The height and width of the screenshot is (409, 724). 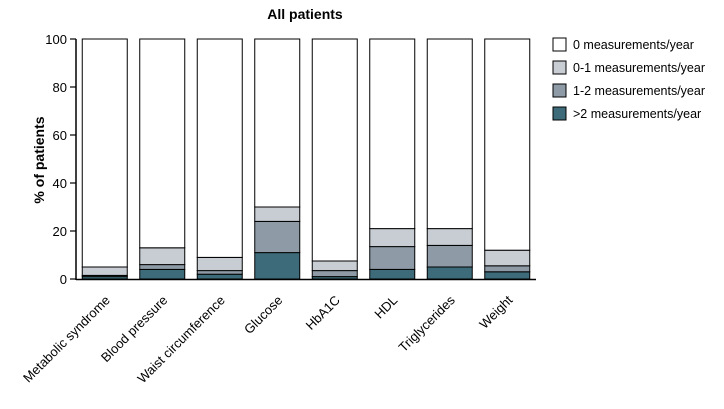 I want to click on legend-label: >2 measurements/year, so click(x=637, y=114).